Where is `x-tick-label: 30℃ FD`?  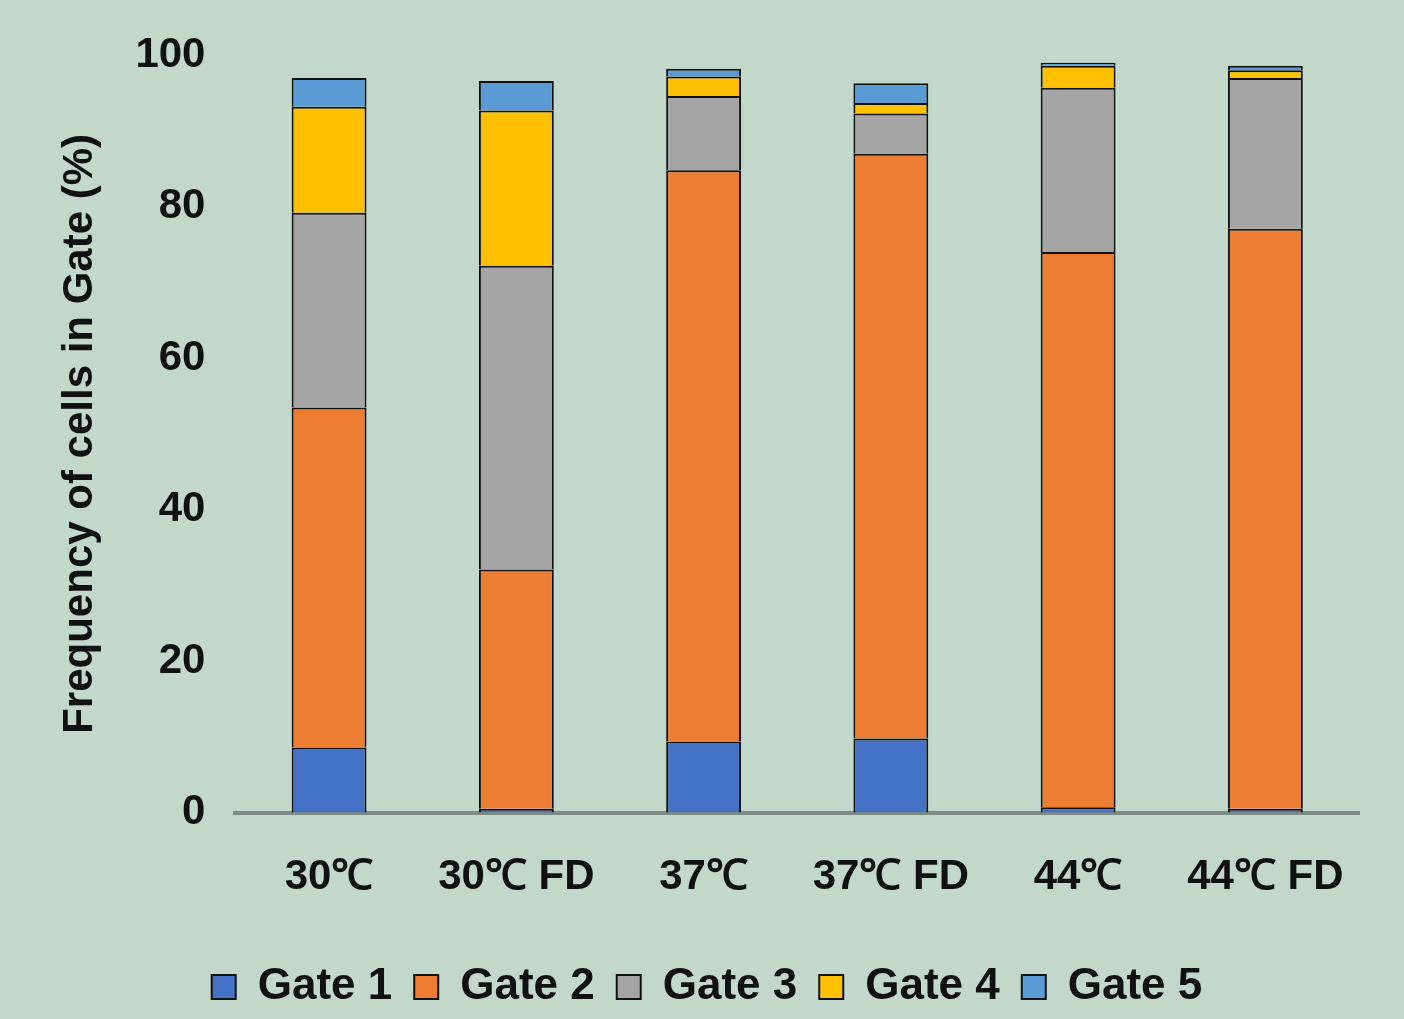
x-tick-label: 30℃ FD is located at coordinates (516, 875).